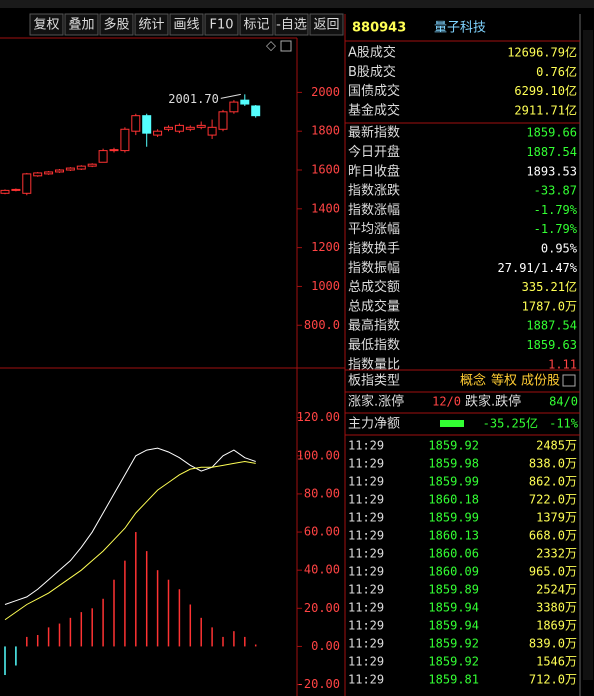 This screenshot has width=594, height=696. Describe the element at coordinates (453, 536) in the screenshot. I see `trade-price: 1860.13` at that location.